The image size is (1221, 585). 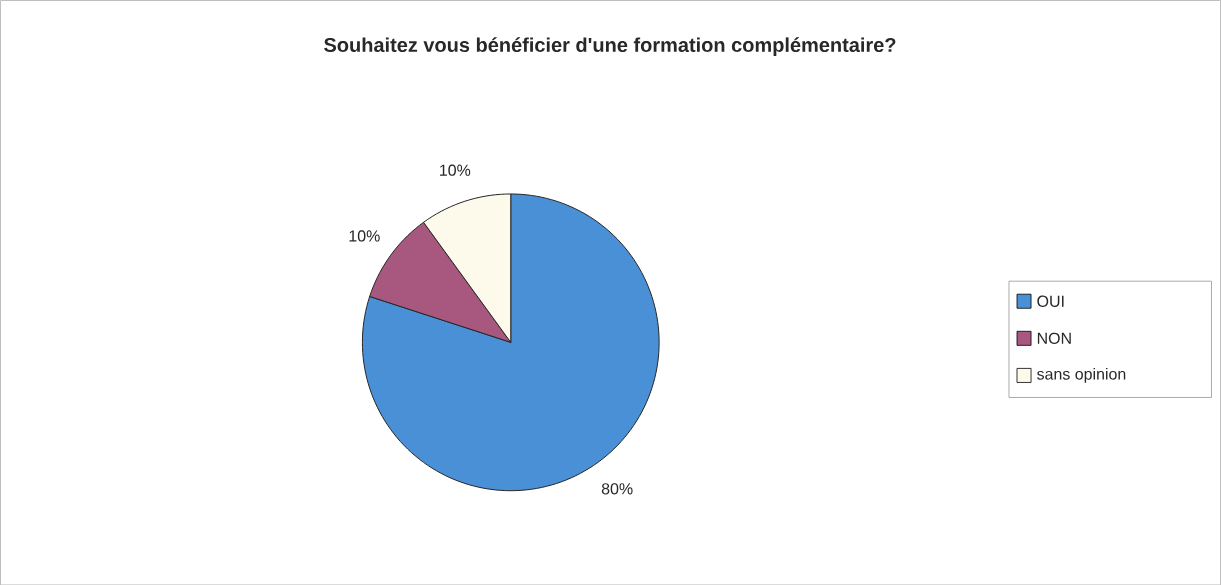 What do you see at coordinates (1050, 301) in the screenshot?
I see `legend-label: OUI` at bounding box center [1050, 301].